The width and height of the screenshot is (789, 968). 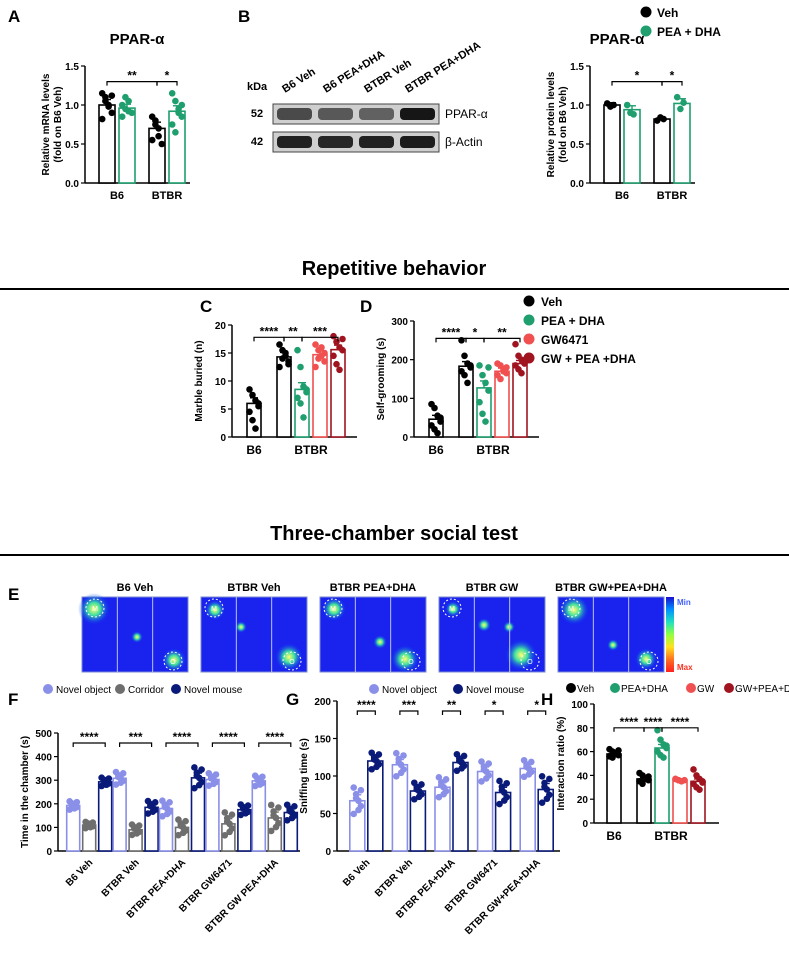 What do you see at coordinates (466, 114) in the screenshot?
I see `blot-protein-label: PPAR-α` at bounding box center [466, 114].